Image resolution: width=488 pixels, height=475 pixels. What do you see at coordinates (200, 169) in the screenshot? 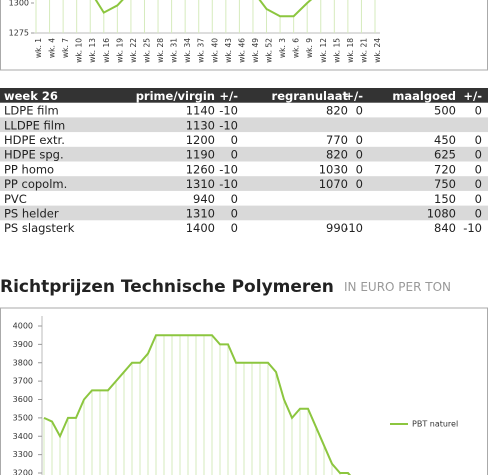
I see `table-cell: 1260` at bounding box center [200, 169].